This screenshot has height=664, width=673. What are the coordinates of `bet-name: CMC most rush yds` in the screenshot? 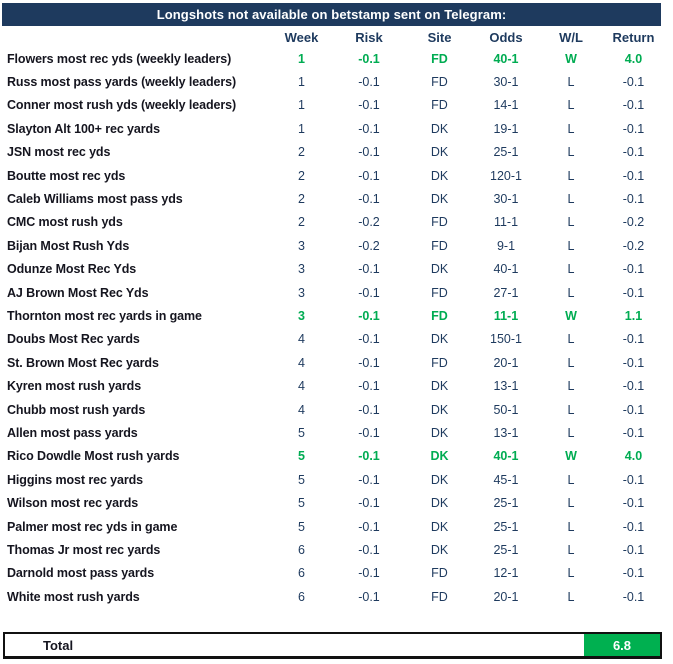 It's located at (65, 222).